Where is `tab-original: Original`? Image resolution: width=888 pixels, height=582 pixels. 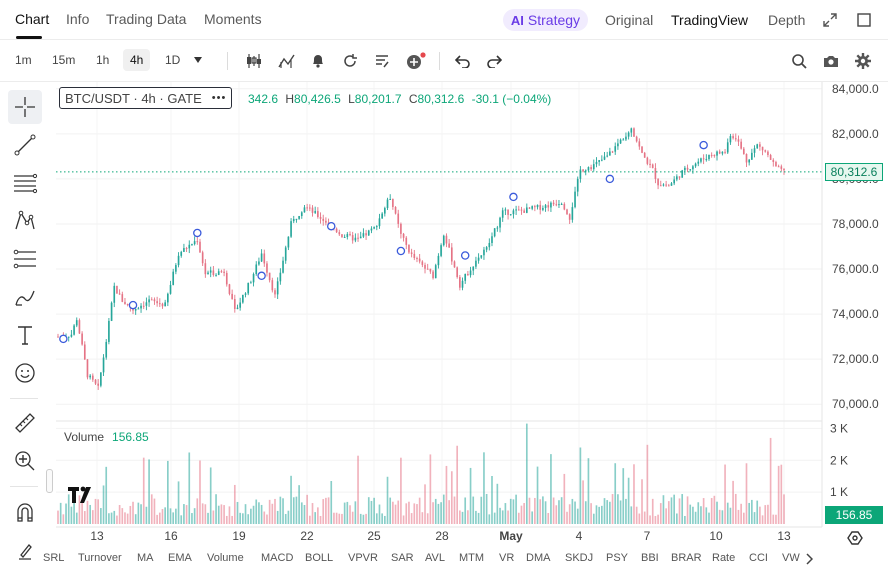 tab-original: Original is located at coordinates (629, 20).